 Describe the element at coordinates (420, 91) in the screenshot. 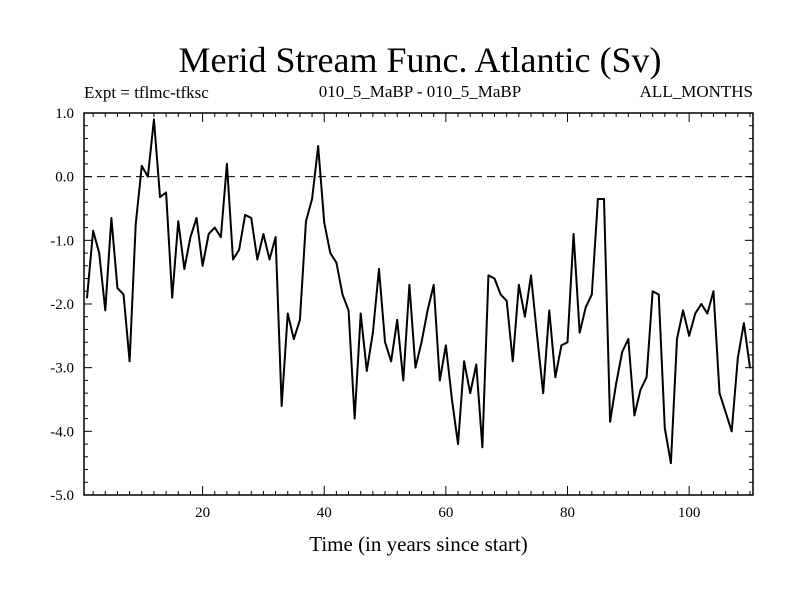

I see `chart-subtitle-center: 010_5_MaBP - 010_5_MaBP` at that location.